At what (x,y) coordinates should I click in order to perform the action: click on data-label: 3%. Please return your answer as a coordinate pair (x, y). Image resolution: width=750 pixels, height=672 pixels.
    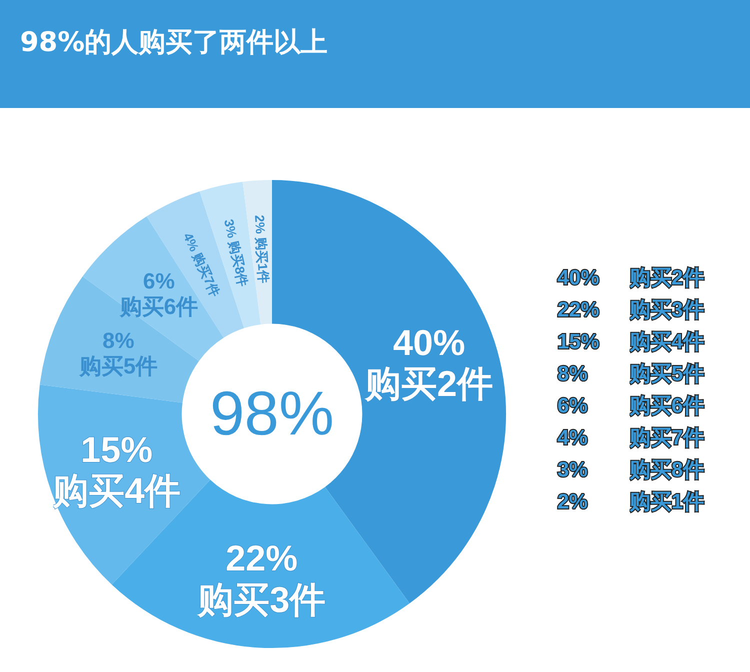
    Looking at the image, I should click on (230, 229).